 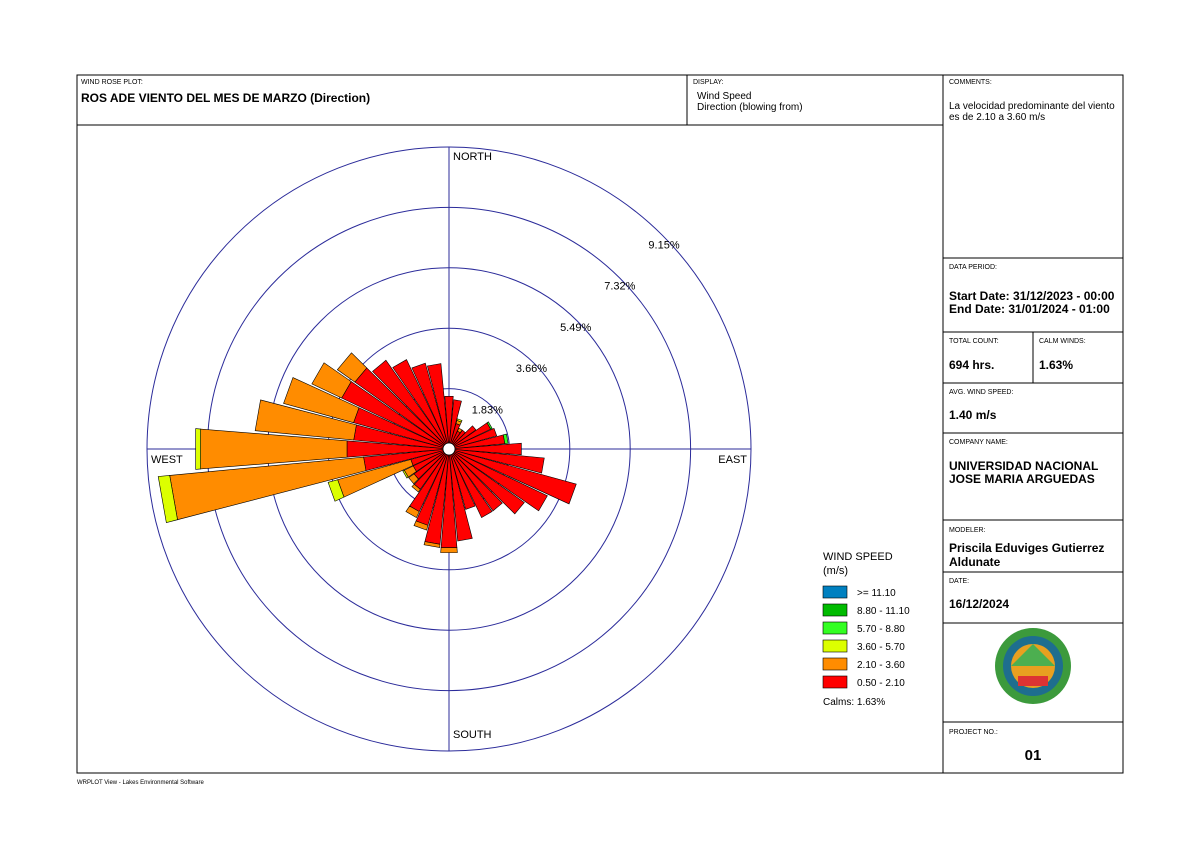 What do you see at coordinates (975, 562) in the screenshot?
I see `modeler-line: Aldunate` at bounding box center [975, 562].